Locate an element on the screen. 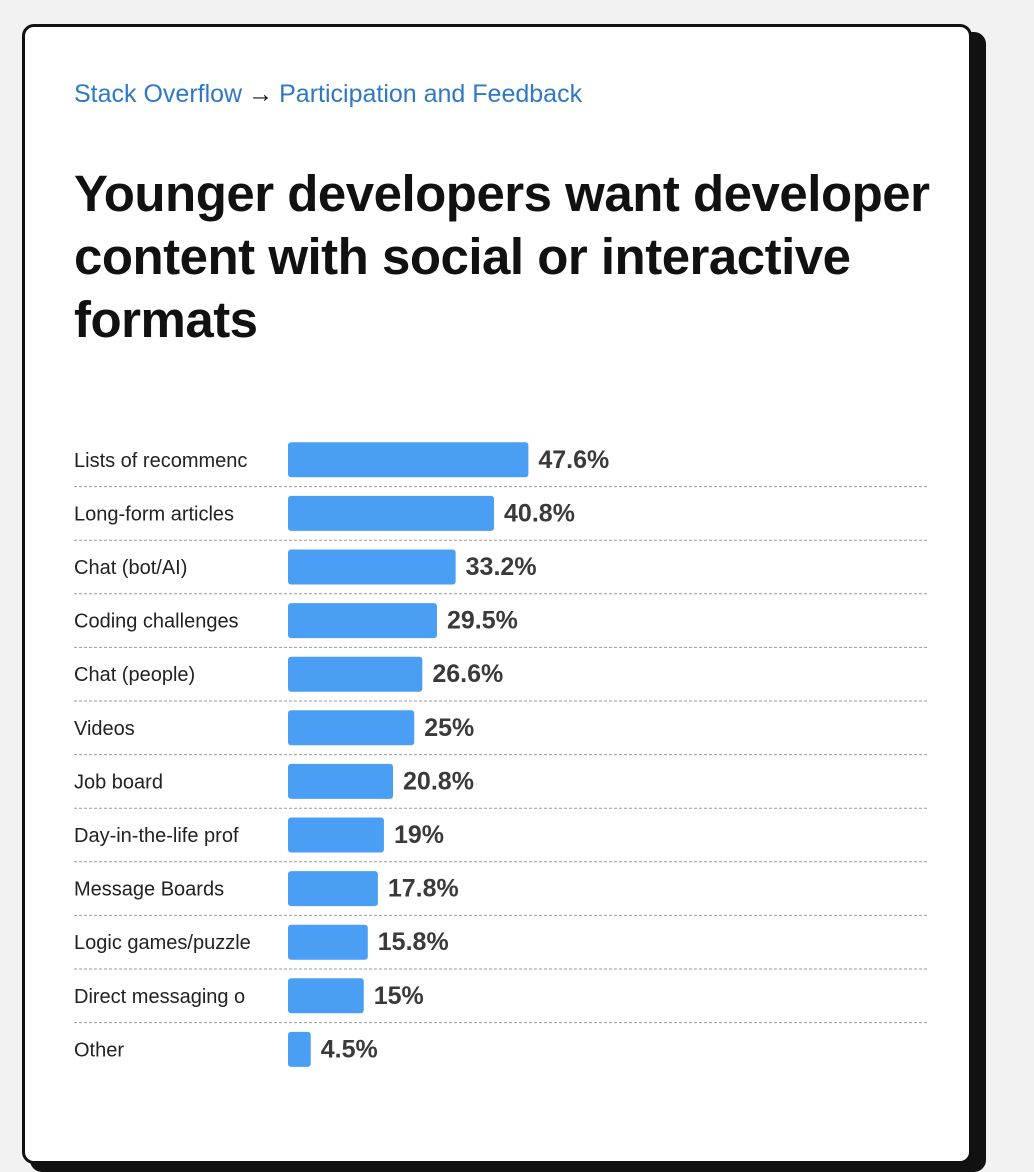 The image size is (1034, 1172). value-label: 25% is located at coordinates (449, 728).